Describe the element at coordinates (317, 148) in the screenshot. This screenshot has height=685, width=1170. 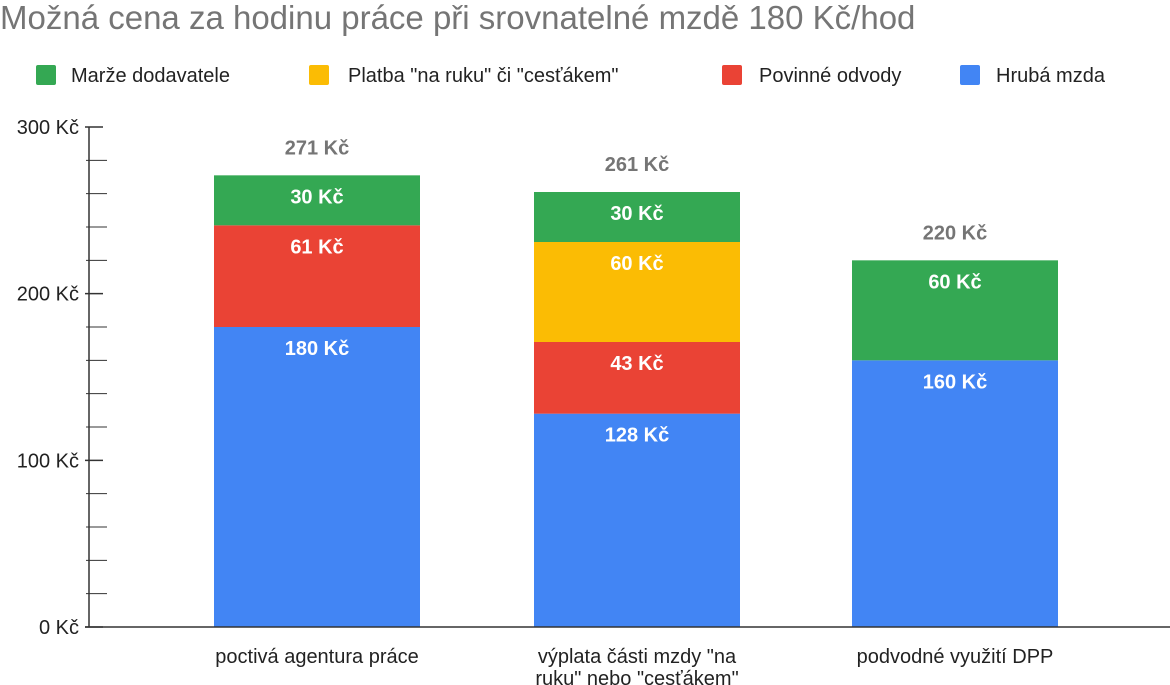
I see `bar-total-label: 271 Kč` at that location.